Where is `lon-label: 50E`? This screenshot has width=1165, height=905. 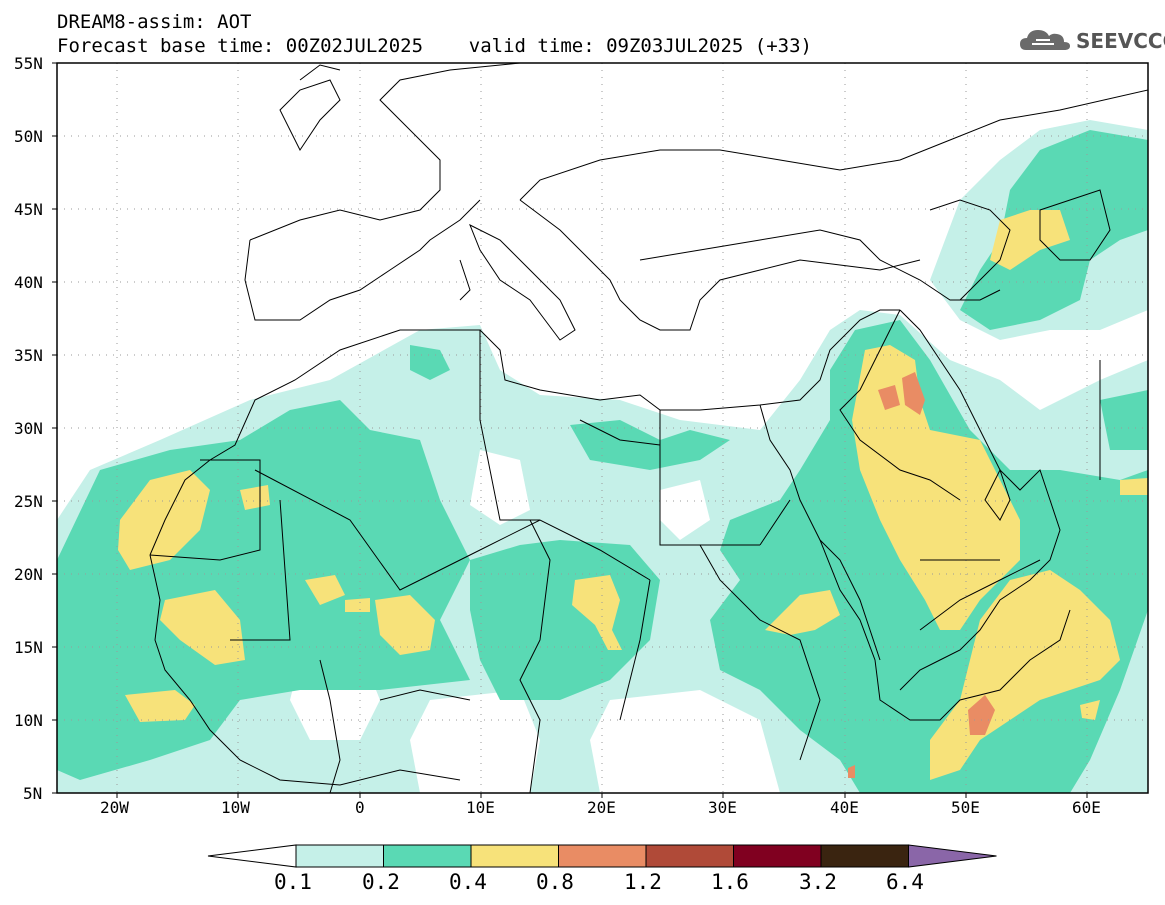
lon-label: 50E is located at coordinates (965, 807).